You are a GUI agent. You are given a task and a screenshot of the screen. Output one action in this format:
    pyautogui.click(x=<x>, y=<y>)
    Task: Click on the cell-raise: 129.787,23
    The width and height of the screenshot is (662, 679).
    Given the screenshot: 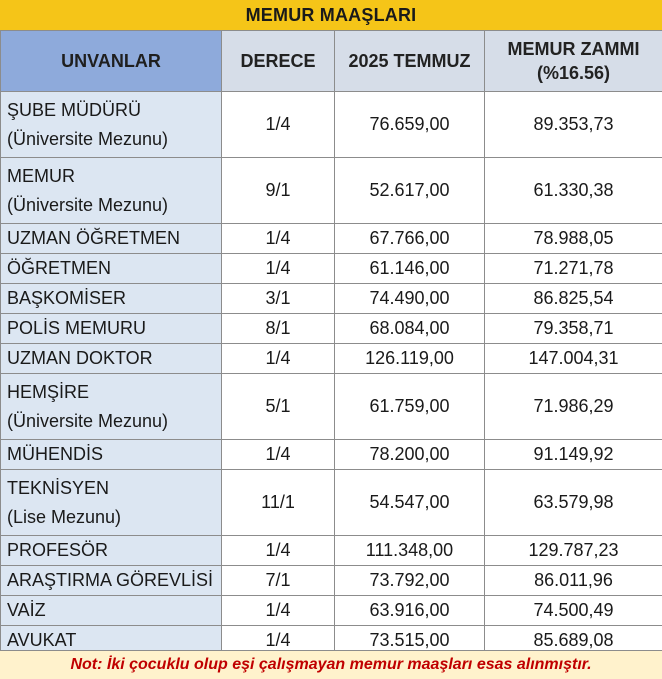 What is the action you would take?
    pyautogui.click(x=573, y=551)
    